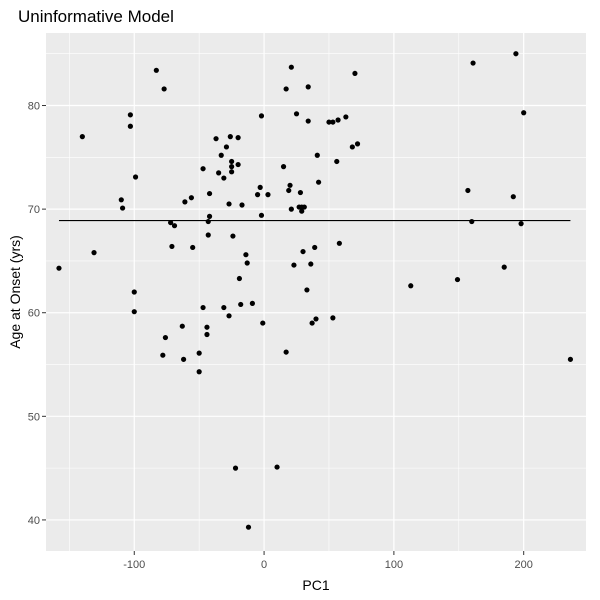  Describe the element at coordinates (34, 210) in the screenshot. I see `y-tick-label: 70` at that location.